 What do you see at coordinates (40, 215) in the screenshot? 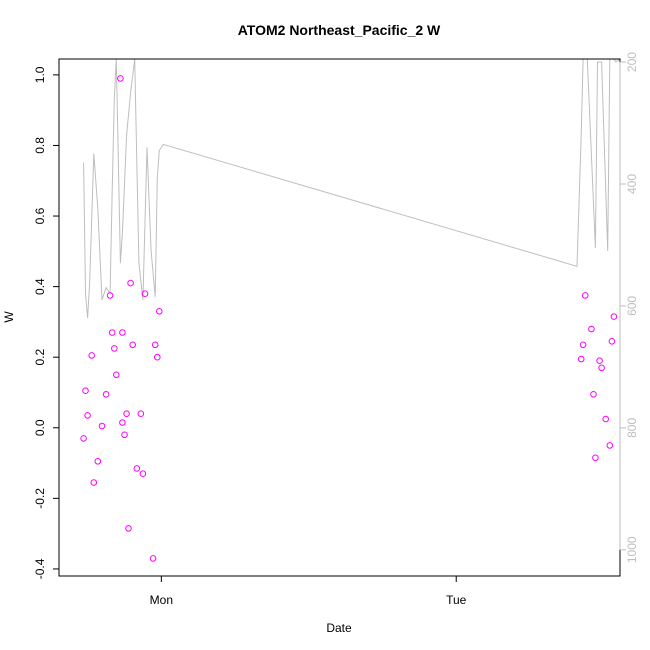
I see `y-tick-label: 0.6` at bounding box center [40, 215].